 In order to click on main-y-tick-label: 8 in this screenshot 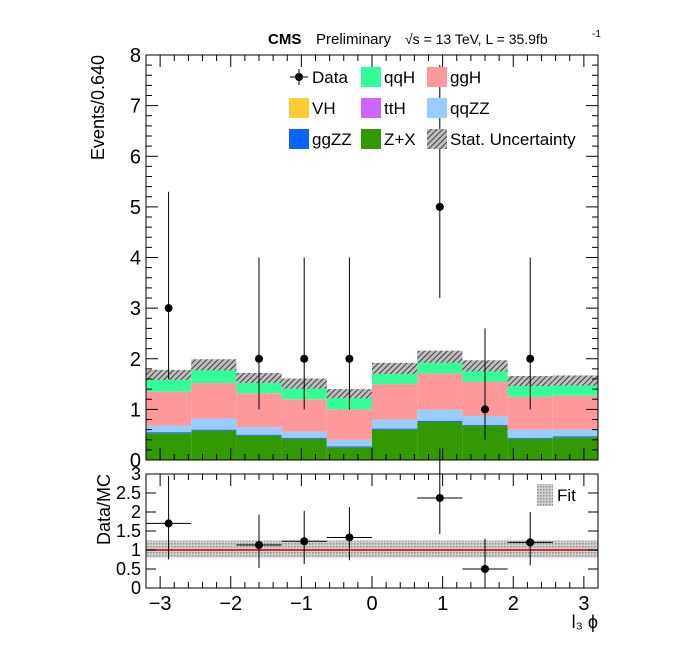, I will do `click(135, 56)`.